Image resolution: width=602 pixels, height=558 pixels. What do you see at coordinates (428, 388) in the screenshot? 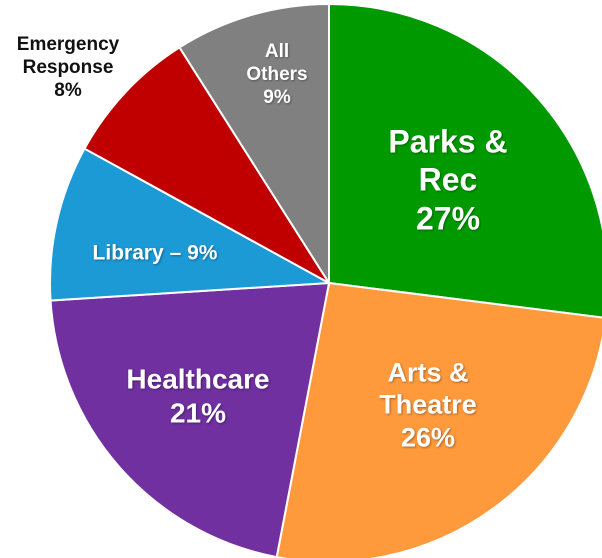
I see `category-label: Arts & Theatre` at bounding box center [428, 388].